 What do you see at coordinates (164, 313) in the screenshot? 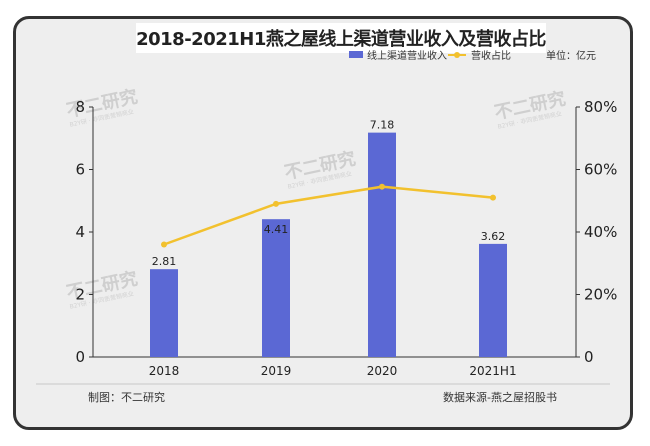
I see `bar-2018` at bounding box center [164, 313].